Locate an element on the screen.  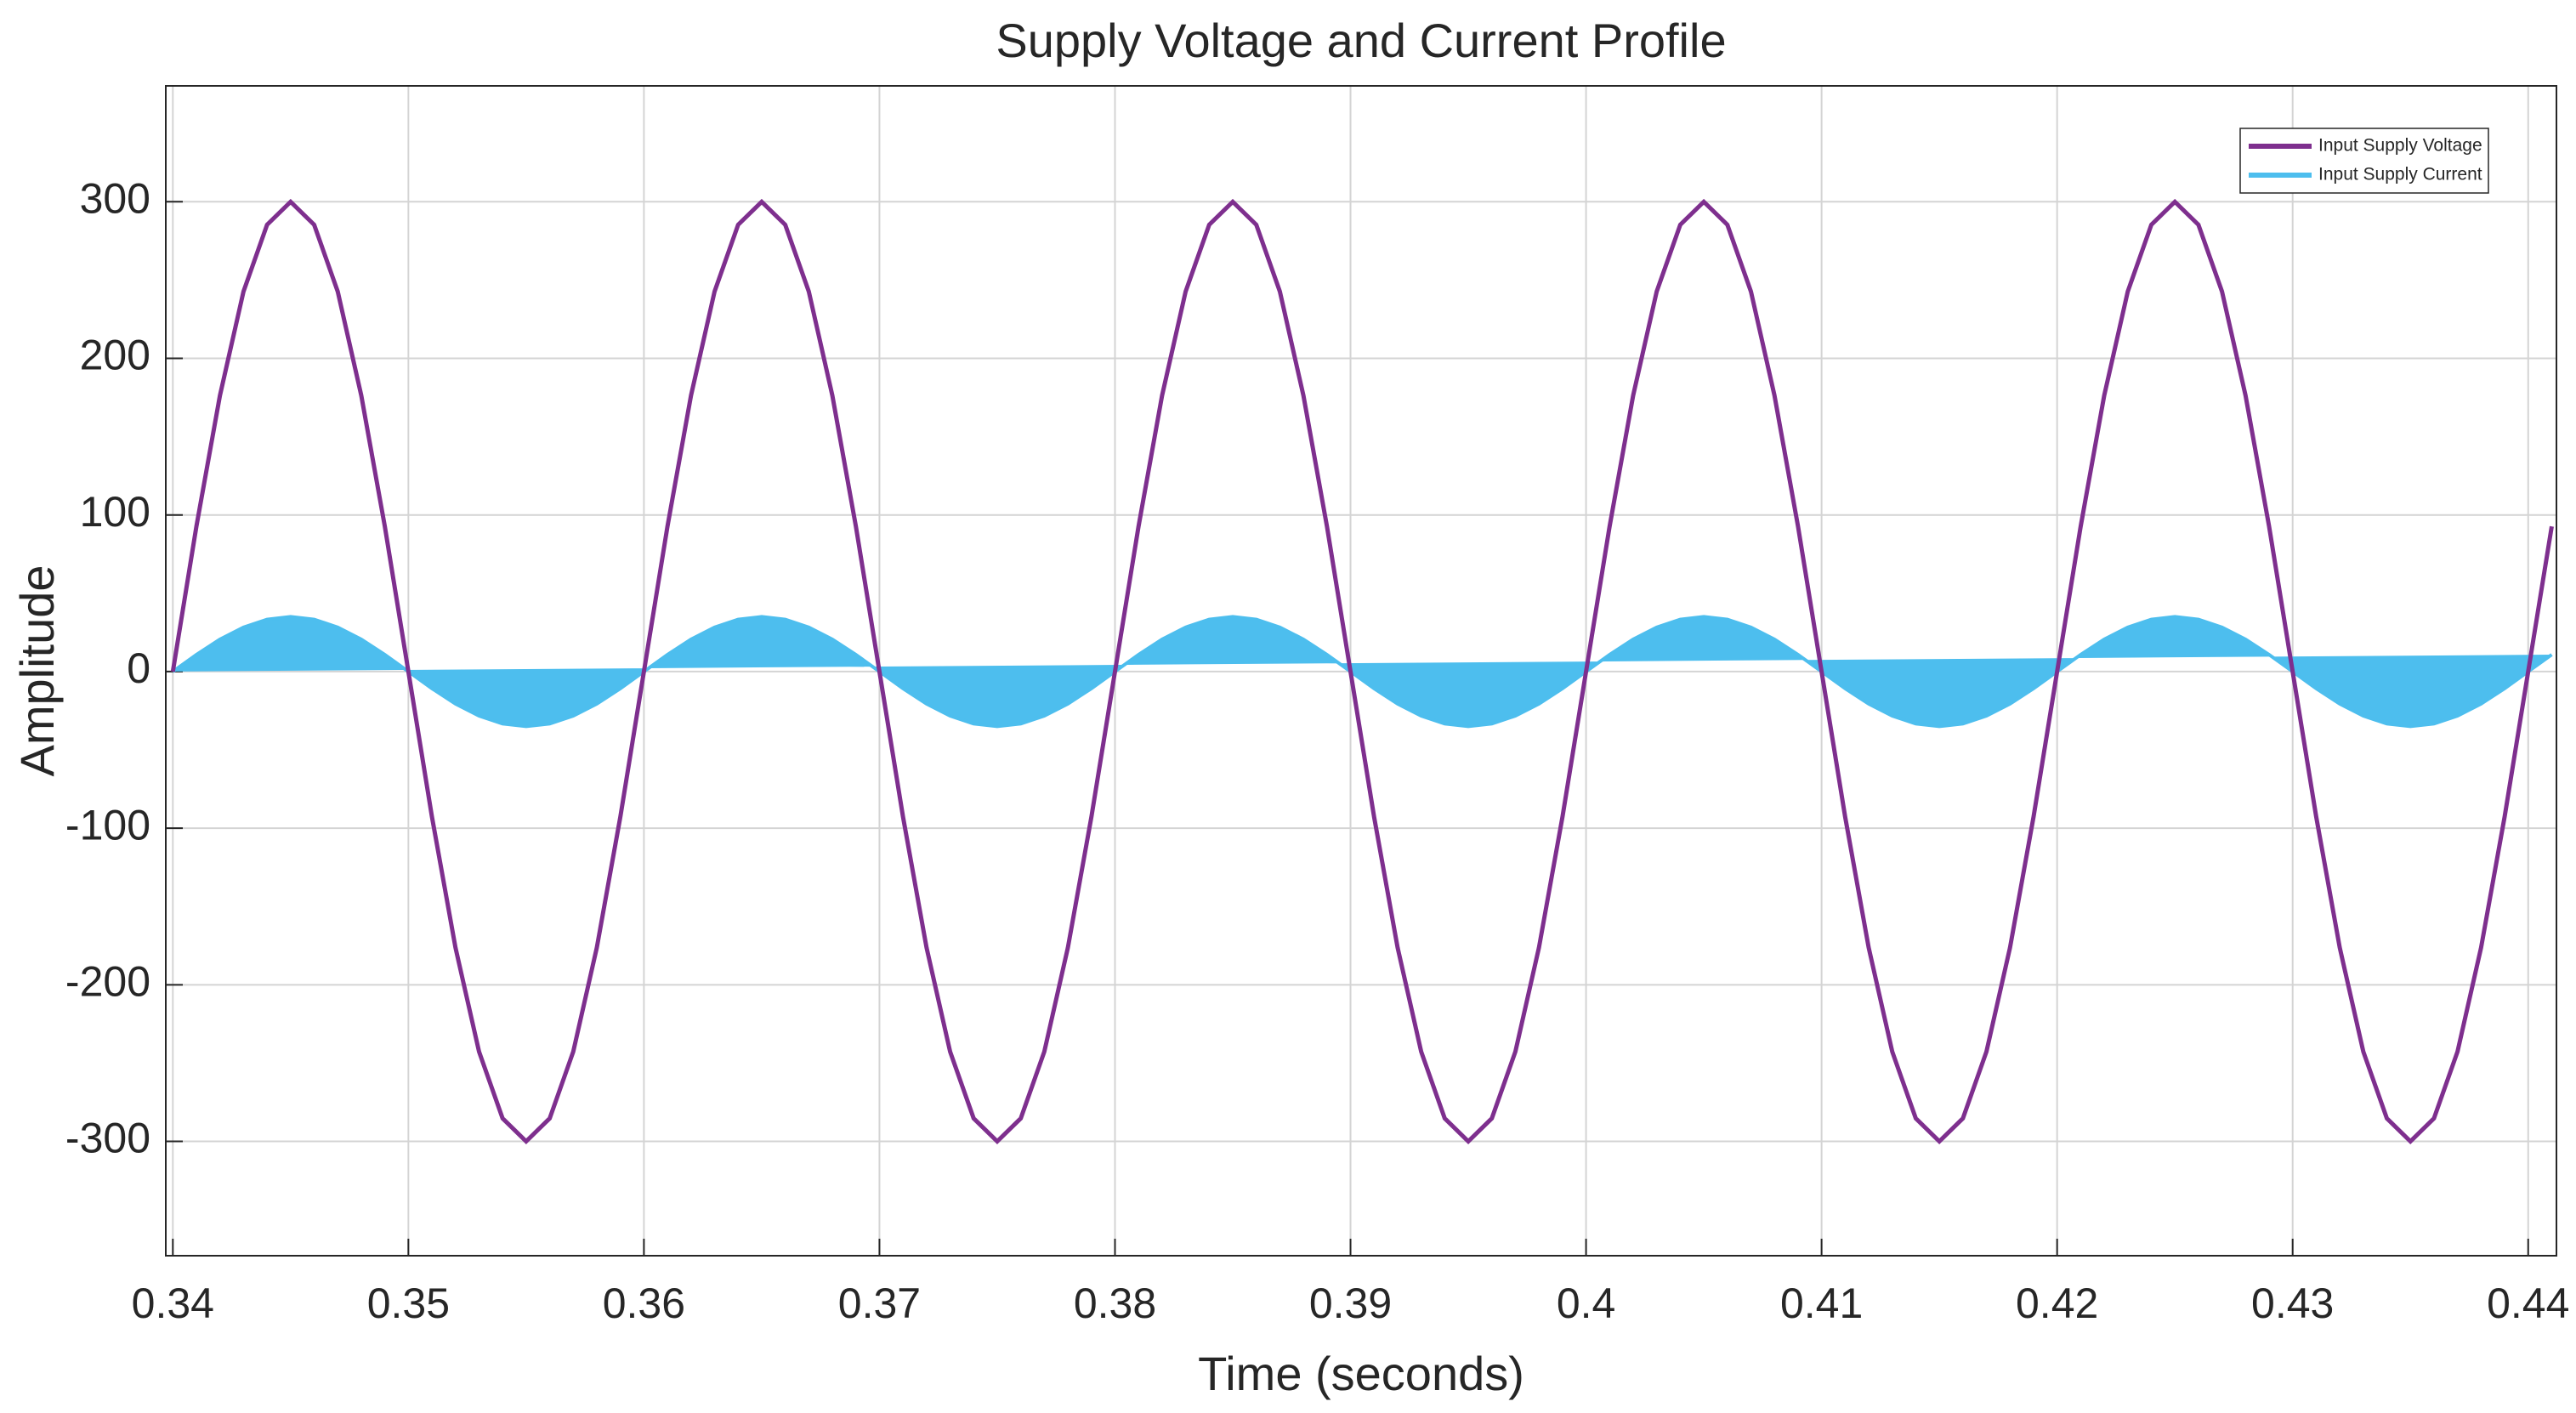
legend: Input Supply Voltage Input Supply Current is located at coordinates (2364, 161).